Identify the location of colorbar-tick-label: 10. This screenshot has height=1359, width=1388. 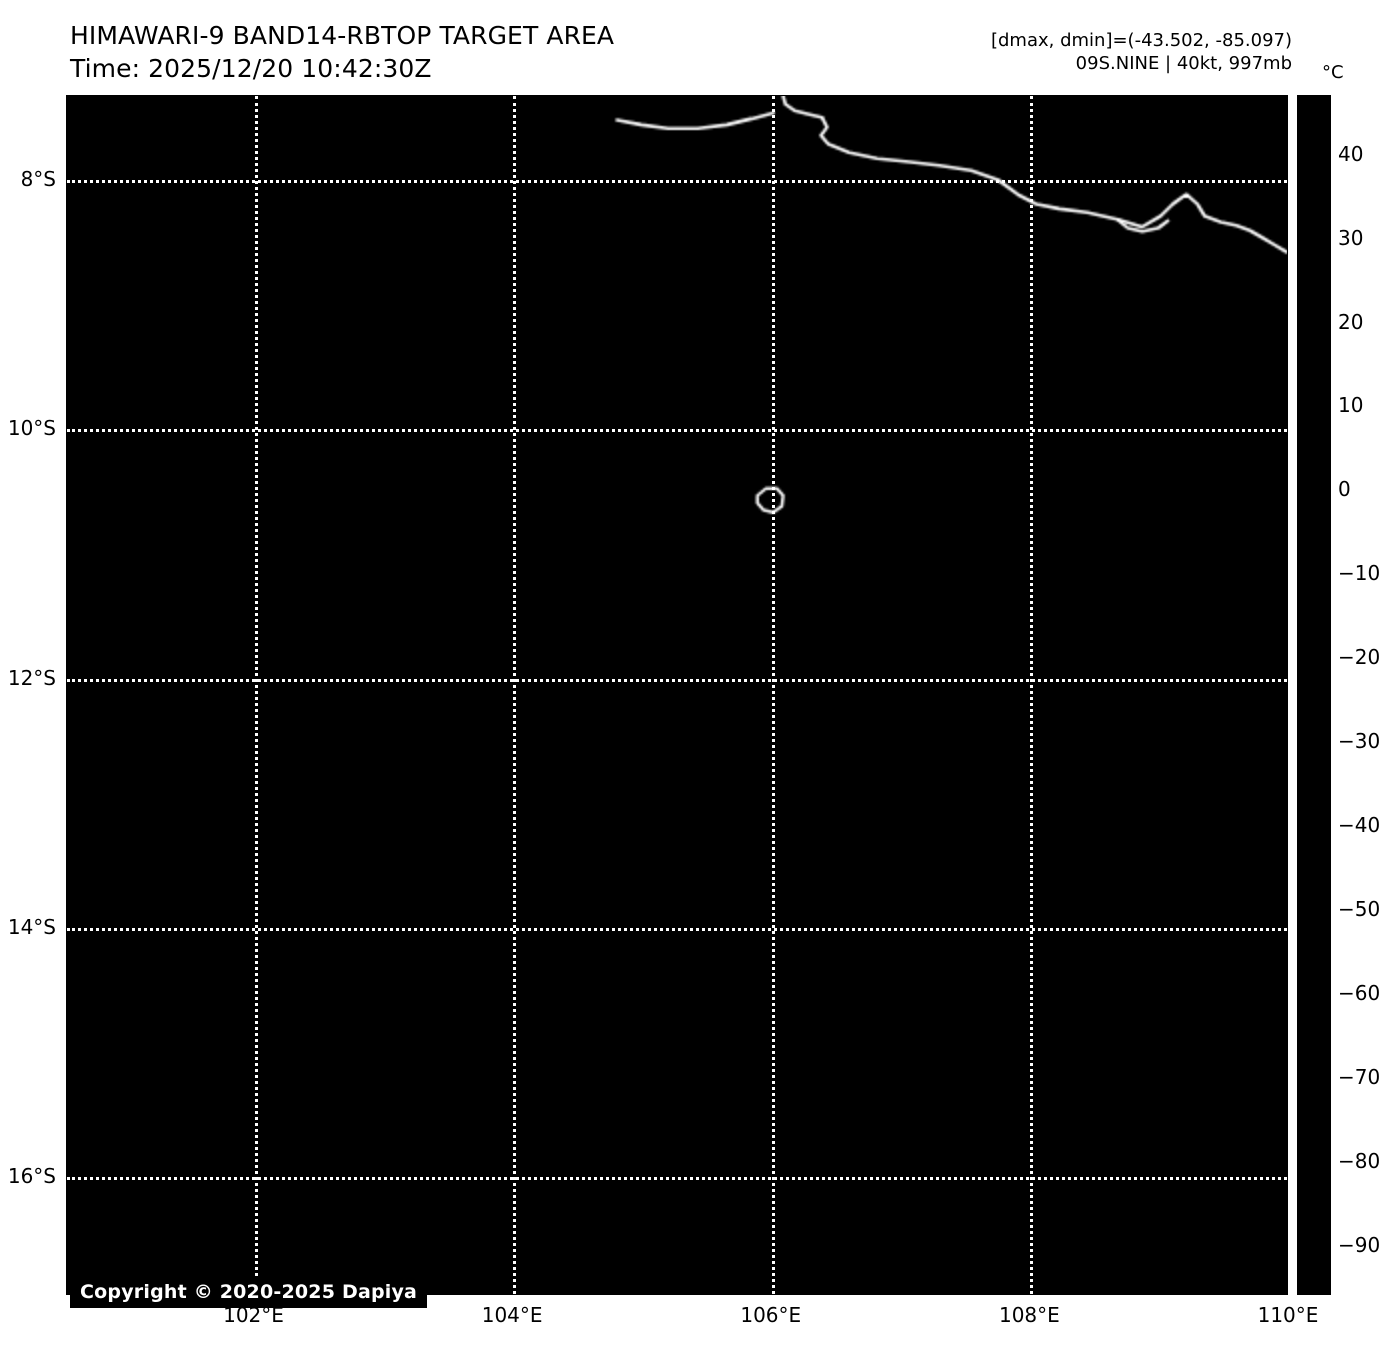
(1351, 405).